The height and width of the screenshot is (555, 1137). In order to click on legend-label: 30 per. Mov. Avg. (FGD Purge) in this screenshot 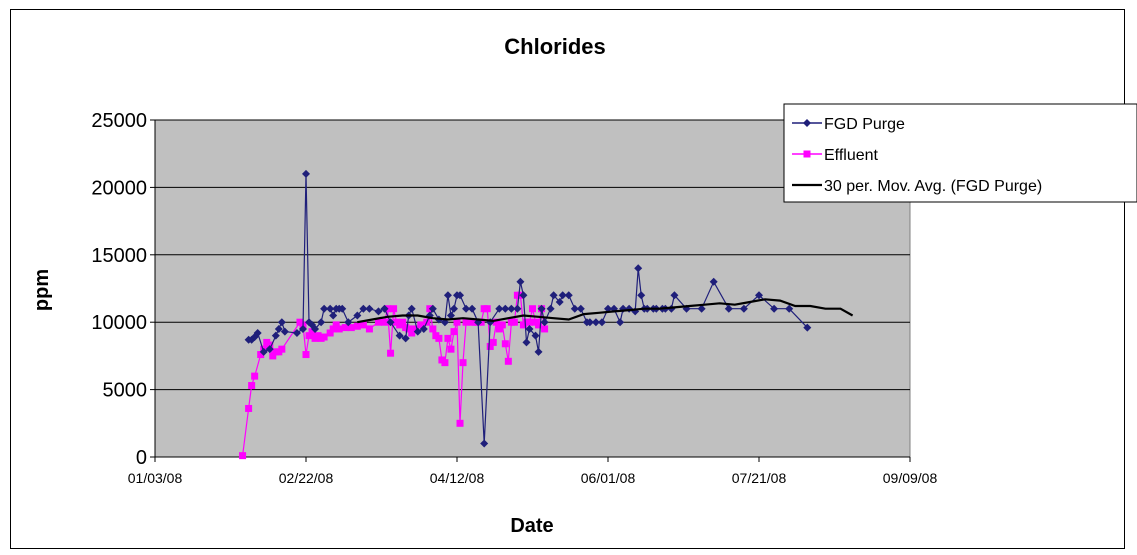, I will do `click(933, 186)`.